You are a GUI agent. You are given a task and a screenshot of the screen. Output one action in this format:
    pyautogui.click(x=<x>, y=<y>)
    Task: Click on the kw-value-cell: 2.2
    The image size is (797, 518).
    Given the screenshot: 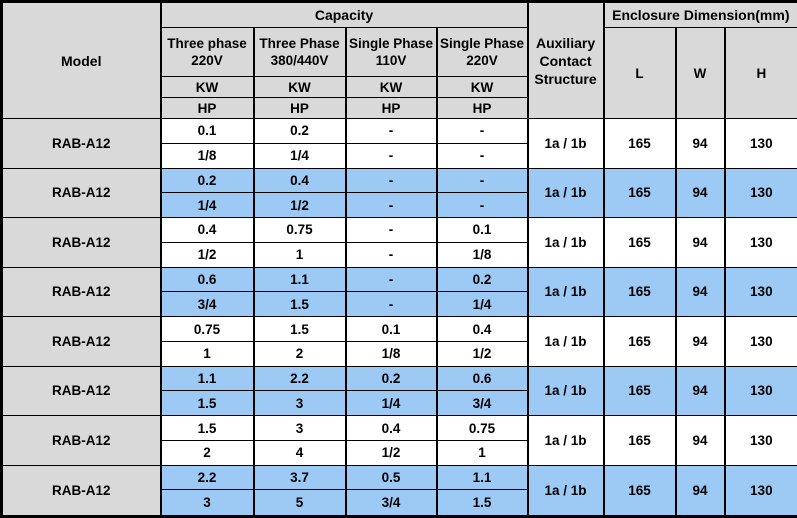 What is the action you would take?
    pyautogui.click(x=207, y=477)
    